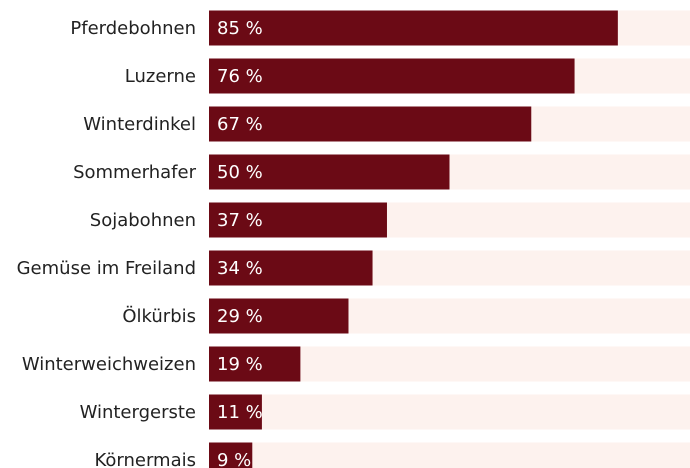 The height and width of the screenshot is (468, 690). What do you see at coordinates (240, 28) in the screenshot?
I see `value-label: 85 %` at bounding box center [240, 28].